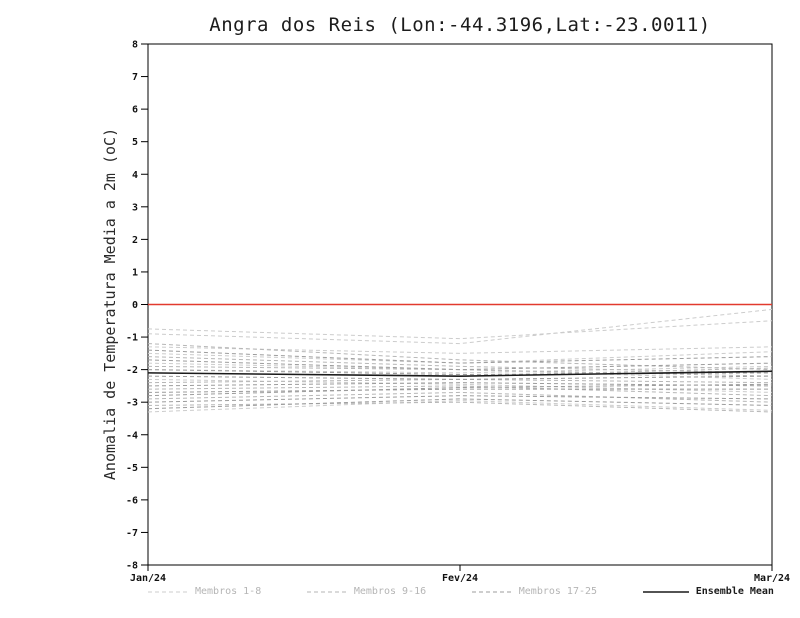  Describe the element at coordinates (135, 272) in the screenshot. I see `y-tick-label: 1` at that location.